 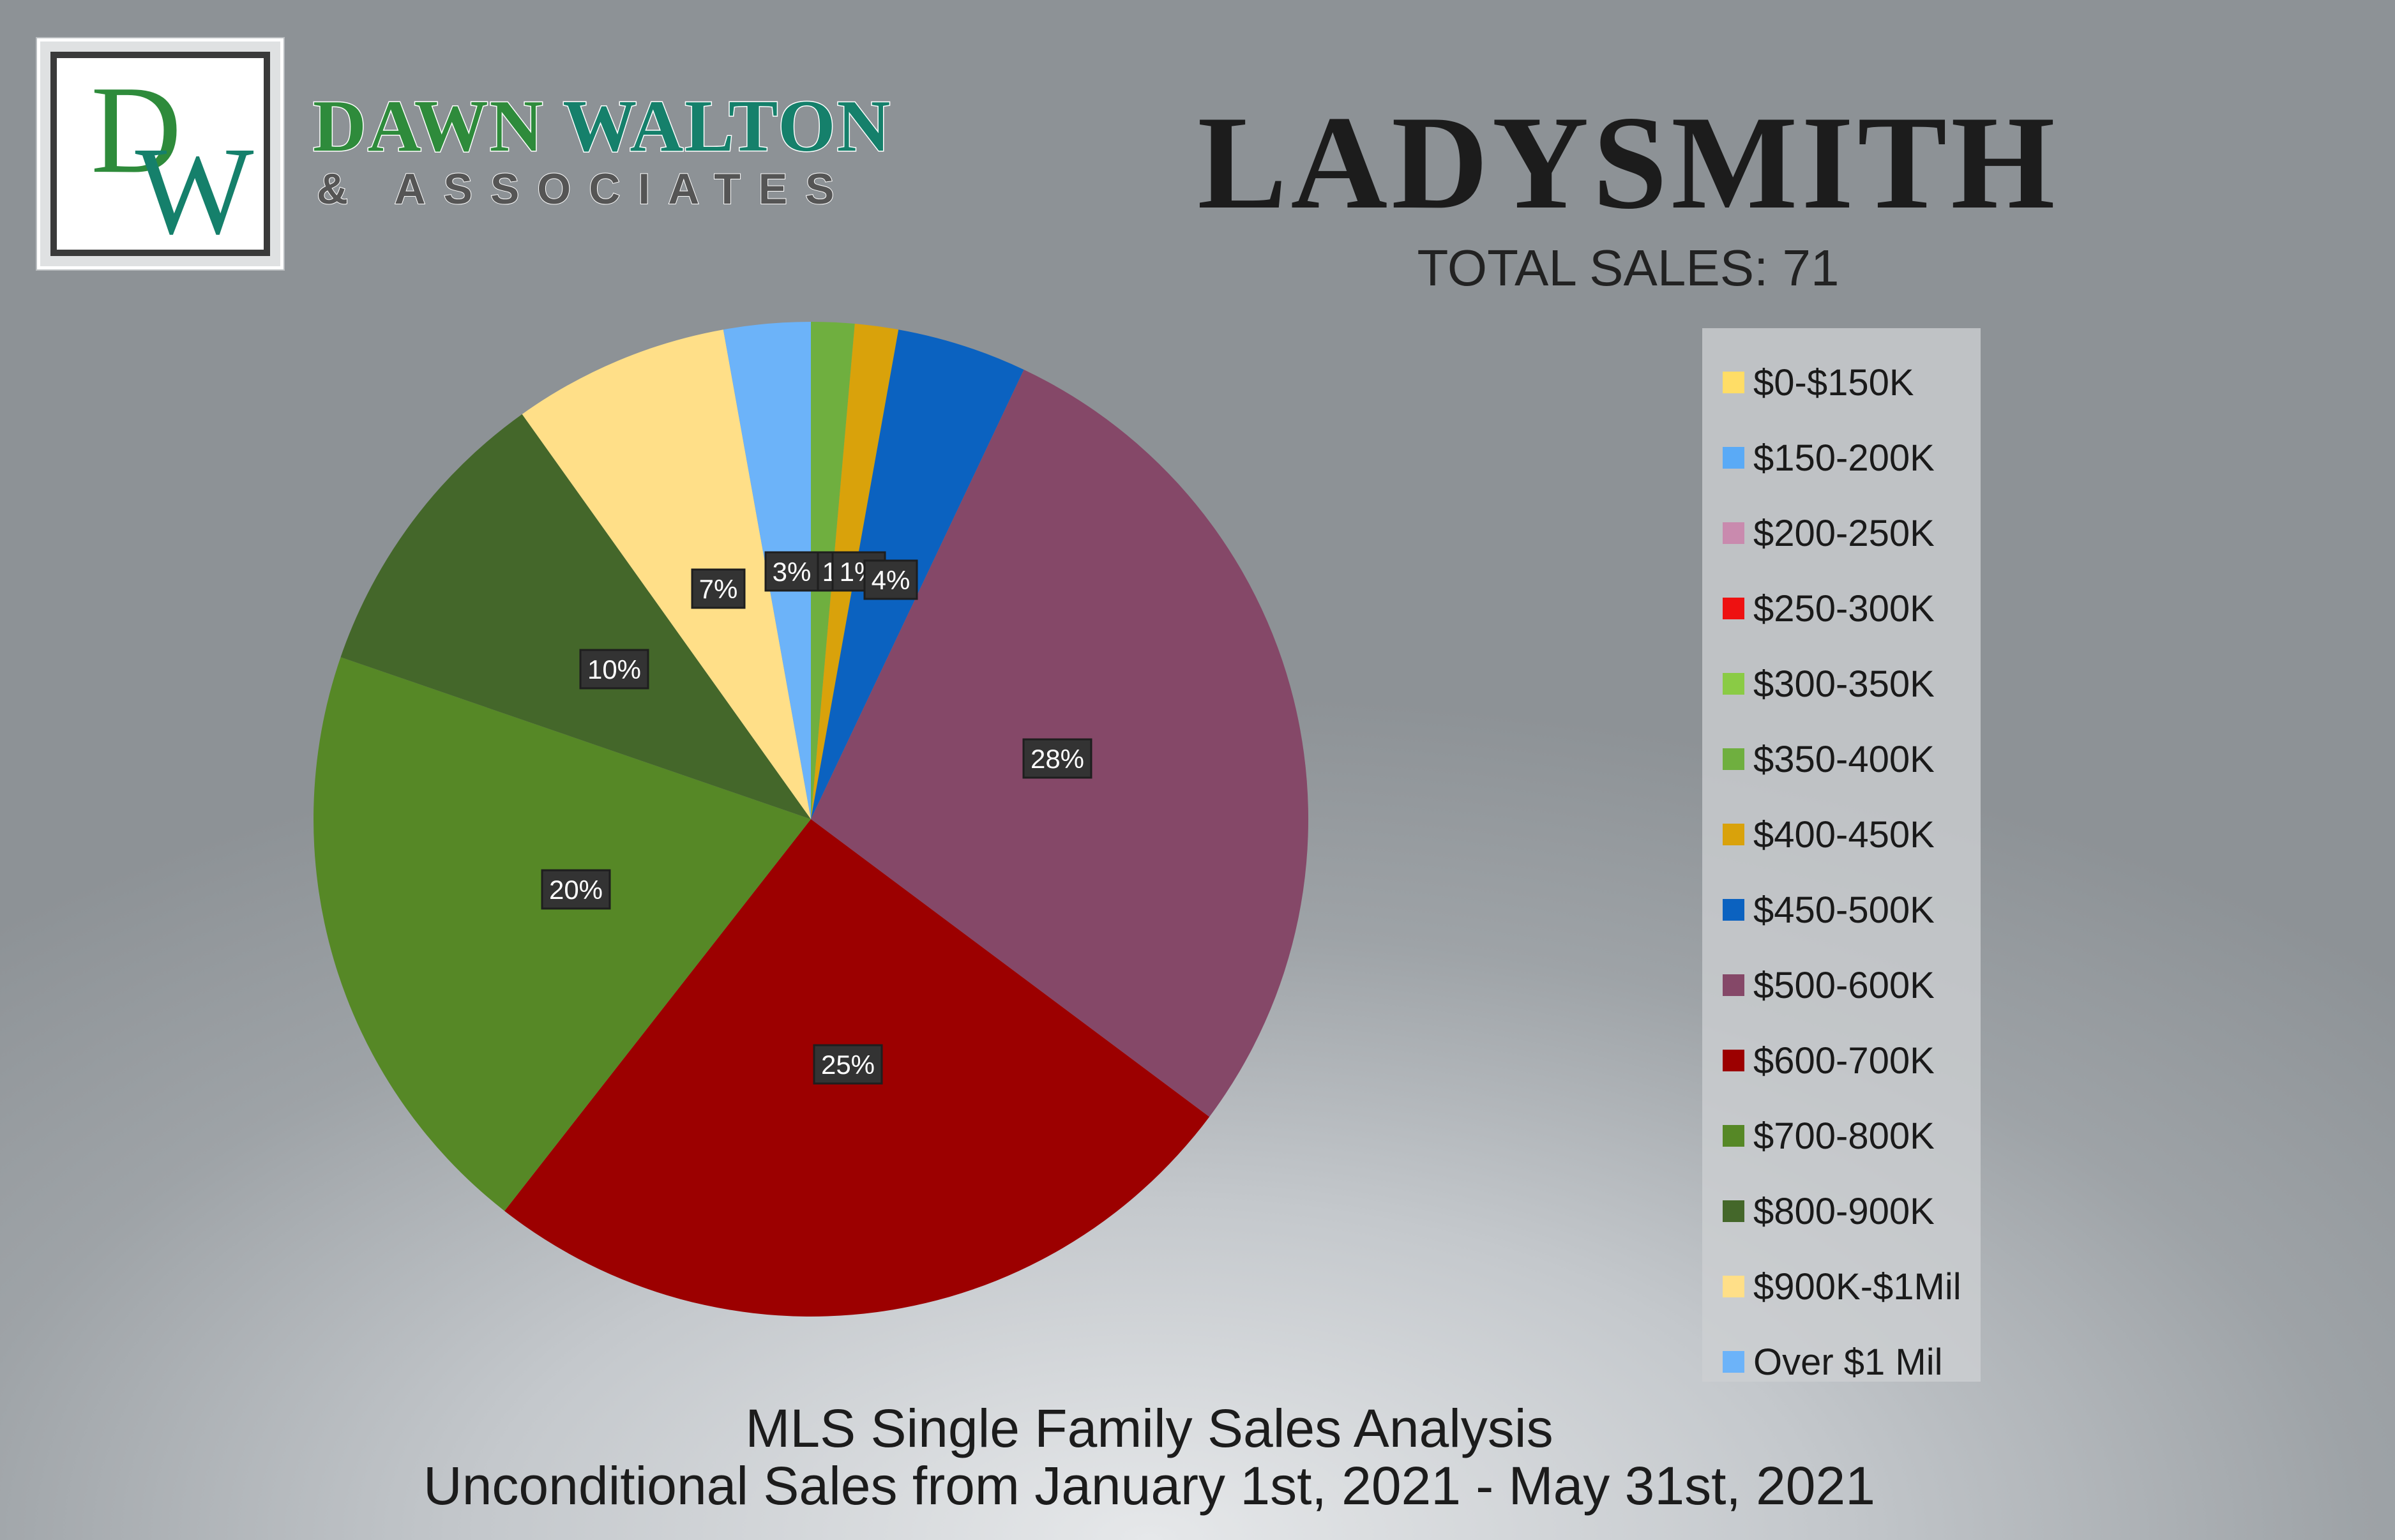 I want to click on pie-slice-800-900k, so click(x=575, y=616).